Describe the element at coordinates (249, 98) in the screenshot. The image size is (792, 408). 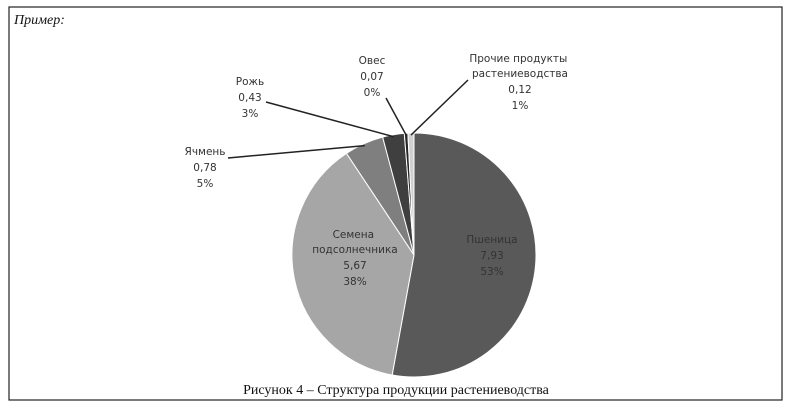
I see `value-label: 0,43` at that location.